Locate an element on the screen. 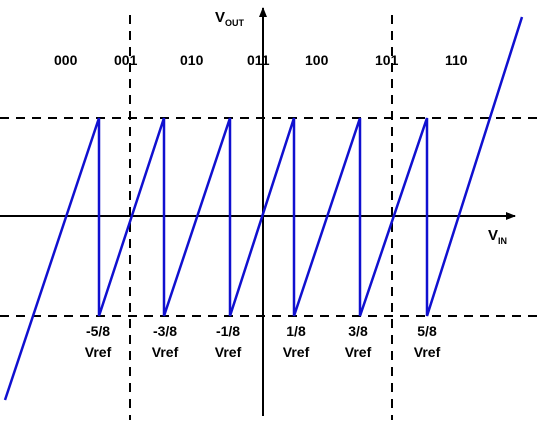 The image size is (537, 425). tick-label-neg-1-8: -1/8 Vref is located at coordinates (228, 341).